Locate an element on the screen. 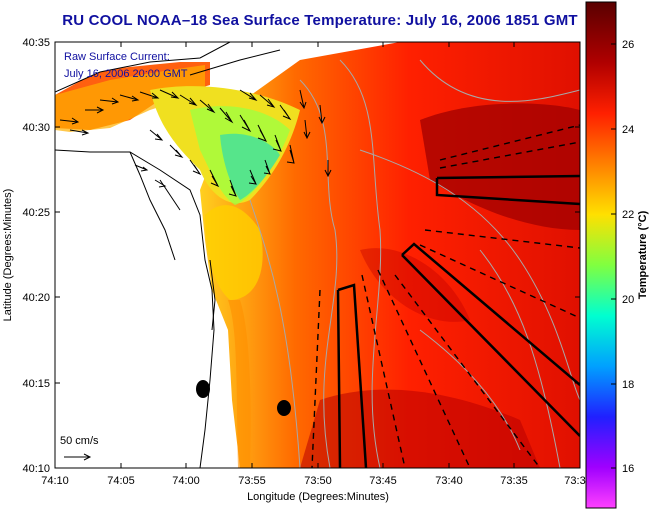 The image size is (651, 511). cbar-tick-0: 26 is located at coordinates (628, 45).